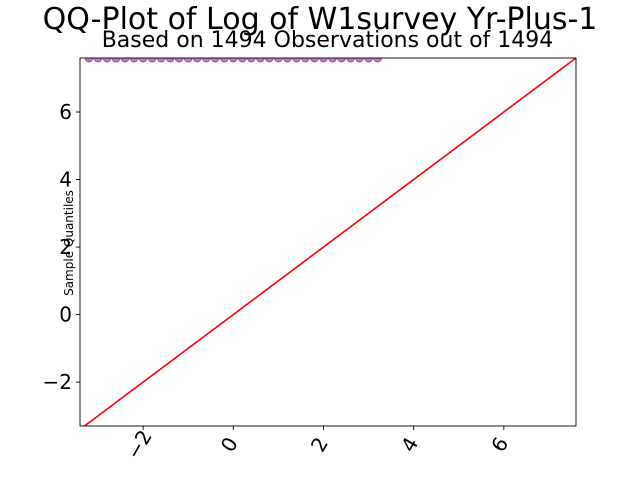 The image size is (640, 480). Describe the element at coordinates (319, 444) in the screenshot. I see `x-tick-label: 2` at that location.